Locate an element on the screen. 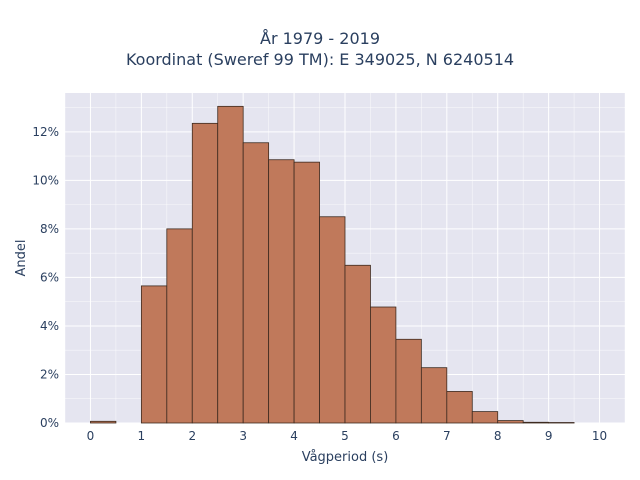  x-axis-label: Vågperiod (s) is located at coordinates (345, 457).